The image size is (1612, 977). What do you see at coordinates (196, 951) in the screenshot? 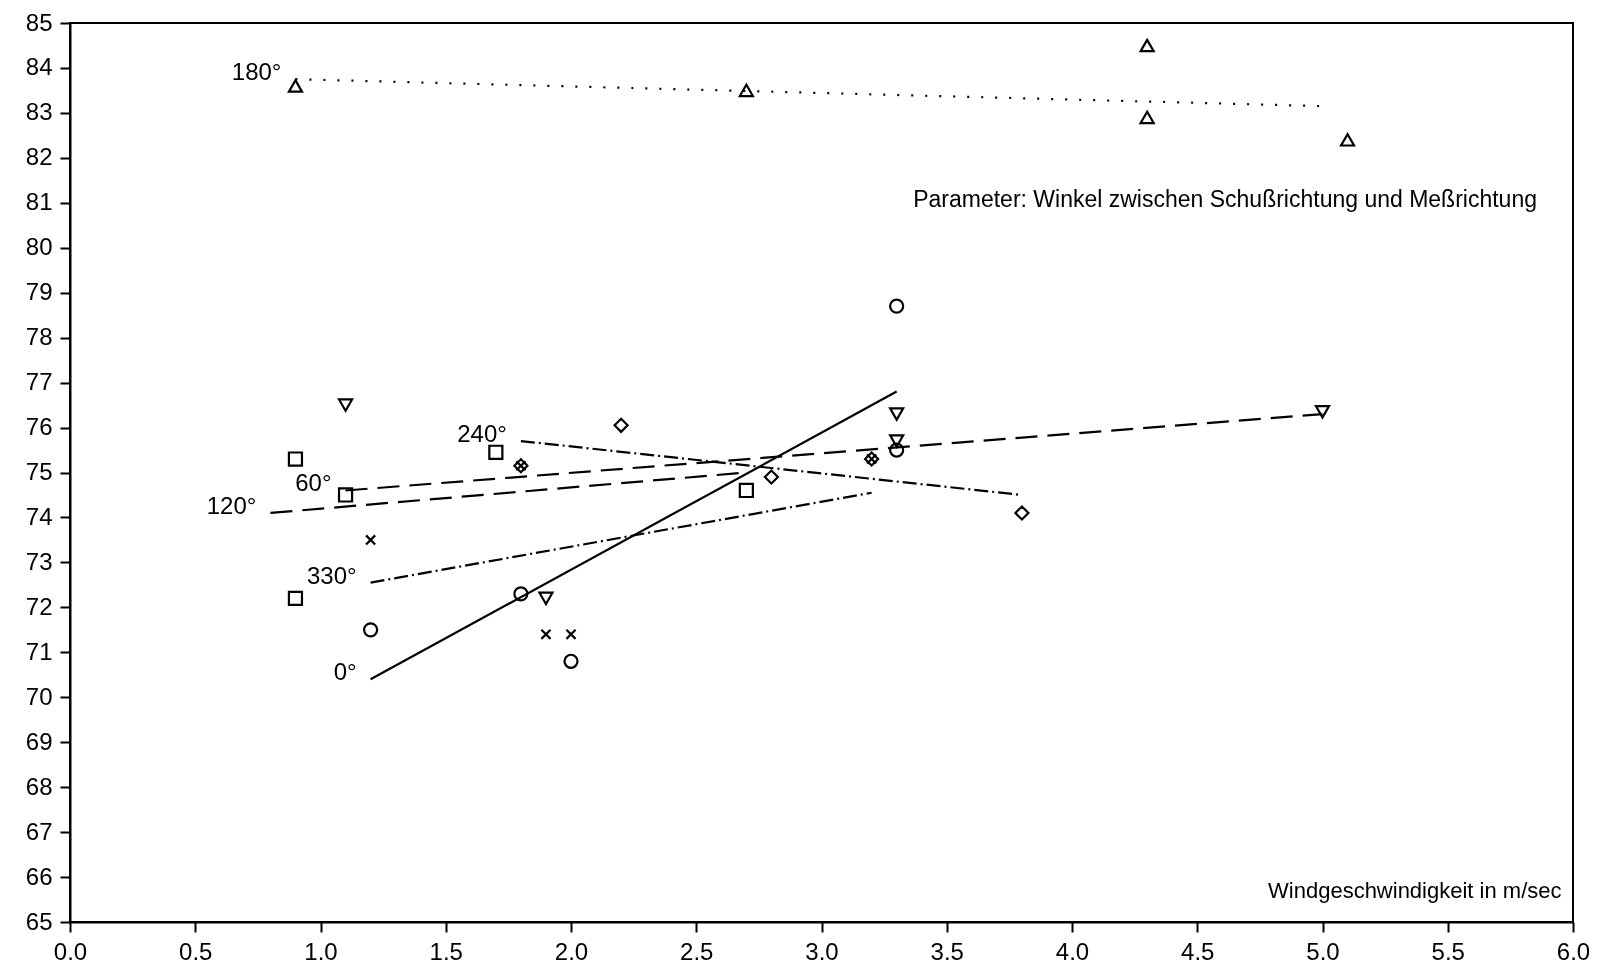
I see `x-tick-label: 0.5` at bounding box center [196, 951].